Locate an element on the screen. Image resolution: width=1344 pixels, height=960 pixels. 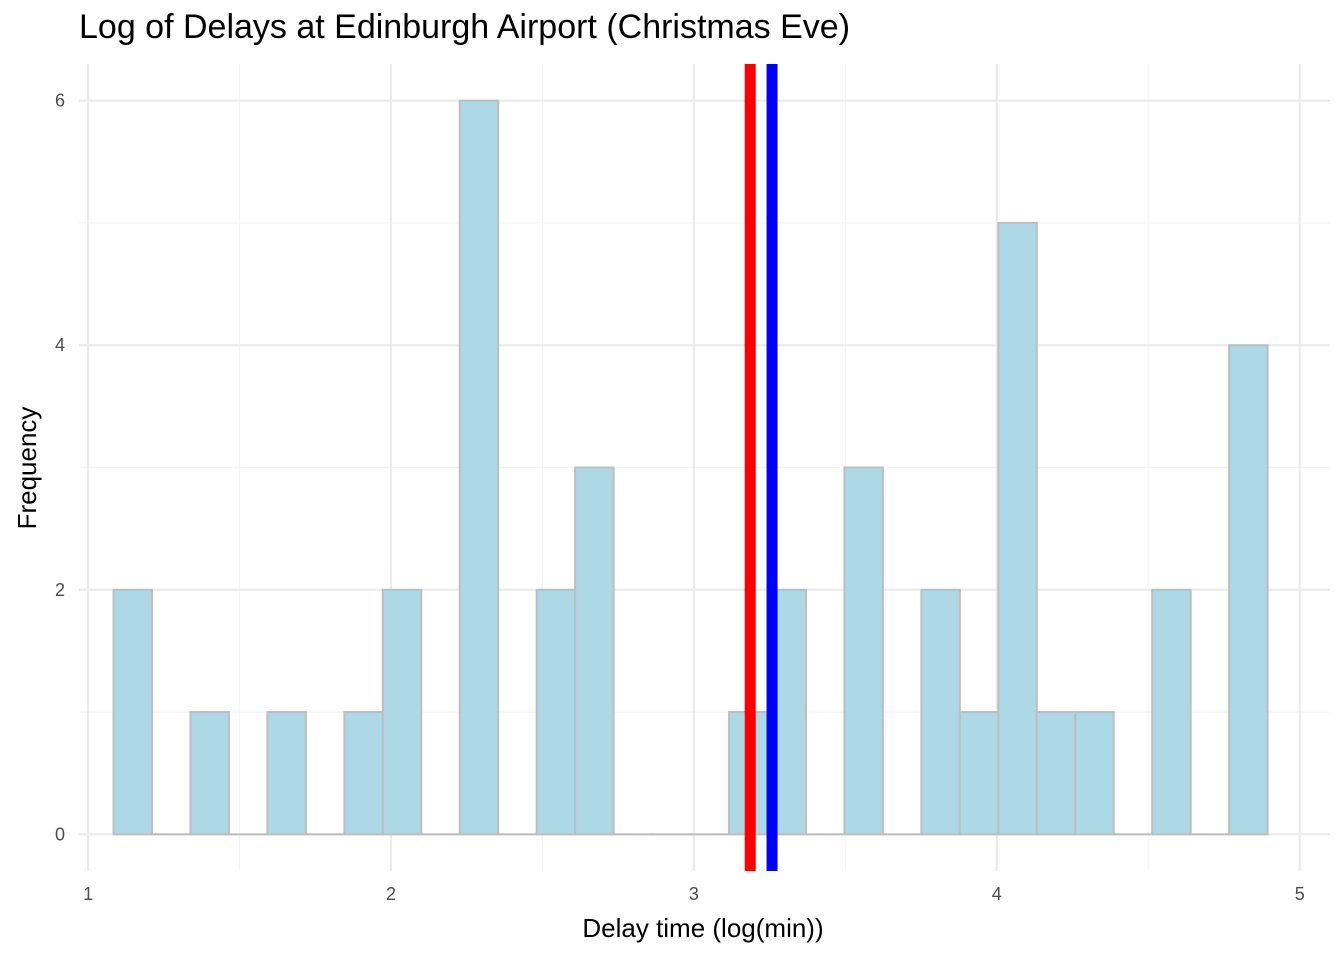
y-tick-label: 6 is located at coordinates (60, 101).